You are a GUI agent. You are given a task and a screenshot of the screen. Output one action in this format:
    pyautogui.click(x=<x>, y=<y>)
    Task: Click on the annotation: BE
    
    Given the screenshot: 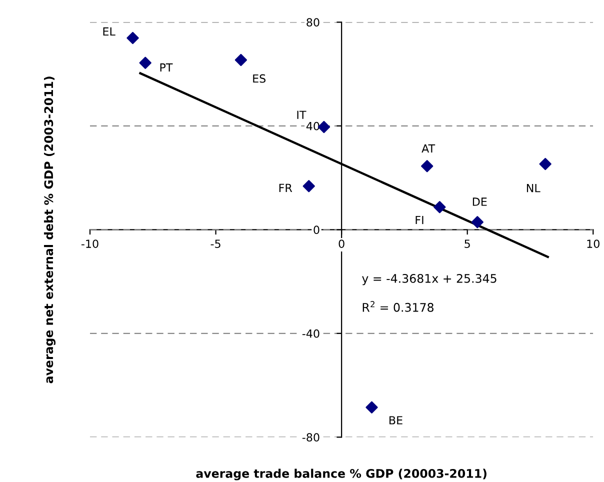 What is the action you would take?
    pyautogui.click(x=396, y=420)
    